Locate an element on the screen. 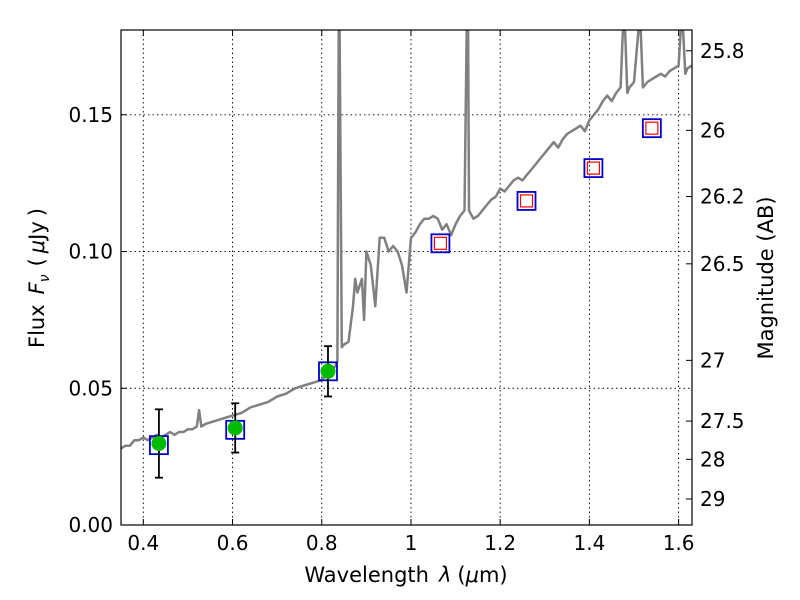  x-axis-label: Wavelength λ (μm) is located at coordinates (405, 575).